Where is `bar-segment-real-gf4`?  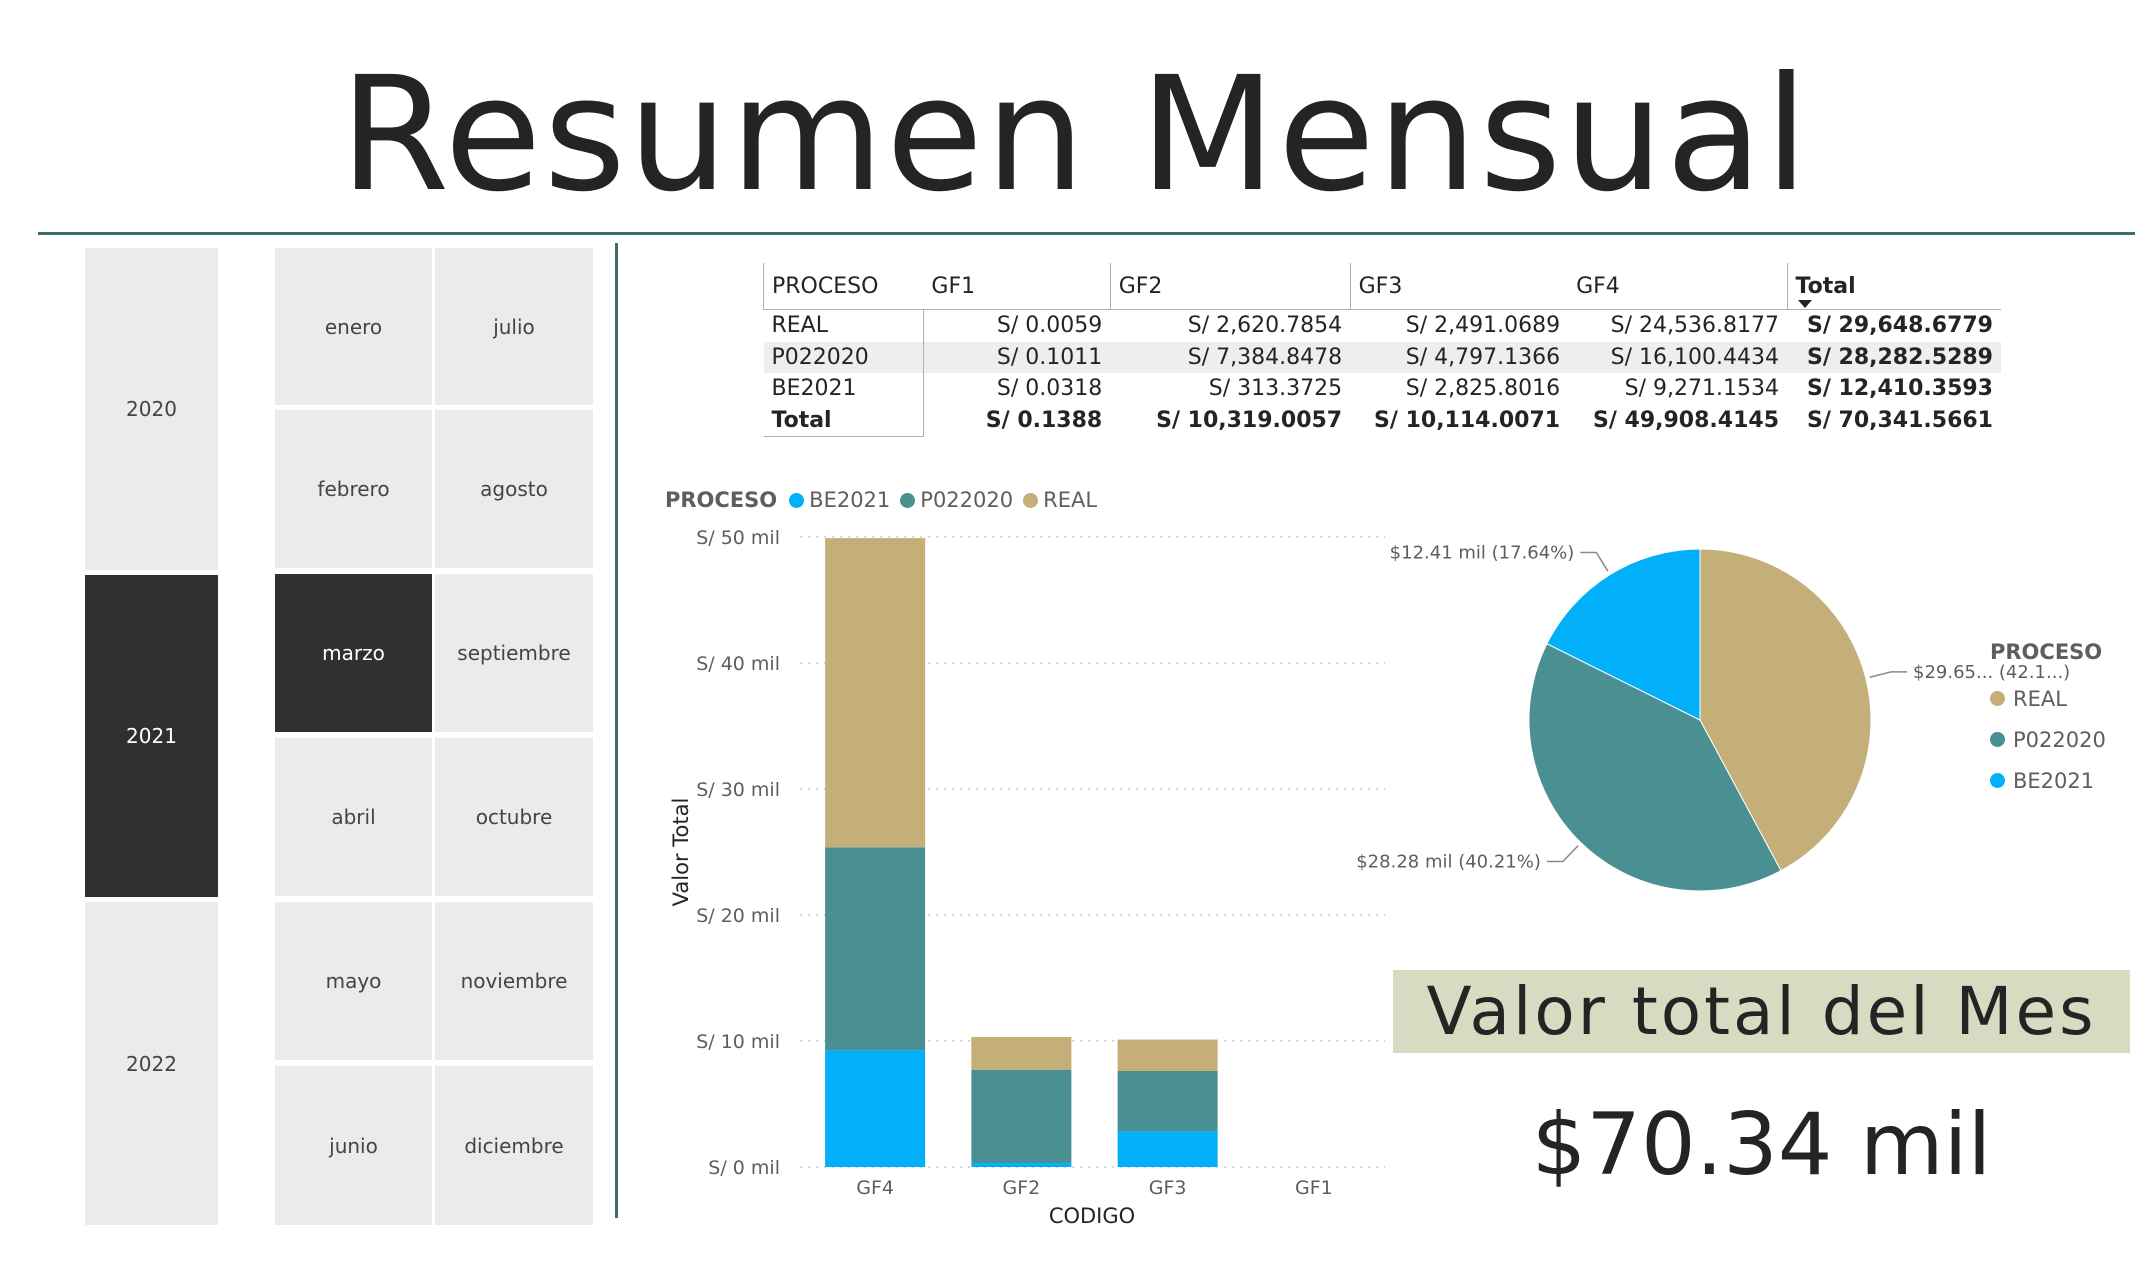
bar-segment-real-gf4 is located at coordinates (875, 693).